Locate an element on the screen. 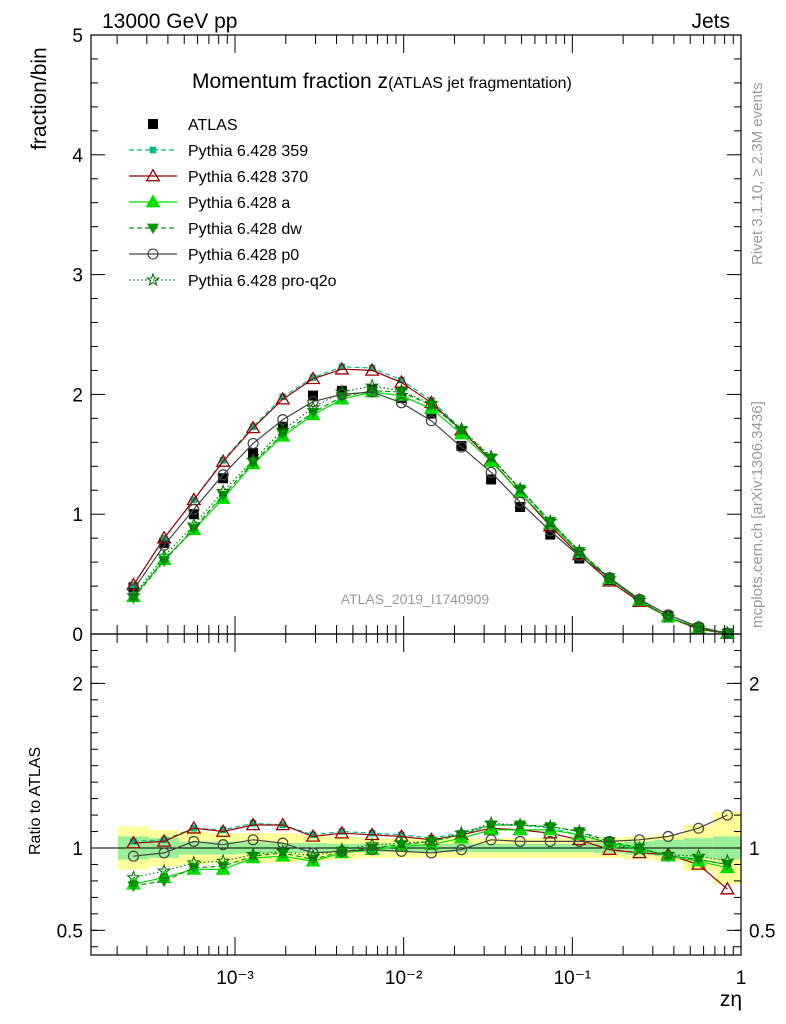 This screenshot has width=786, height=1024. ratio-y-tick-label-right: 2 is located at coordinates (754, 684).